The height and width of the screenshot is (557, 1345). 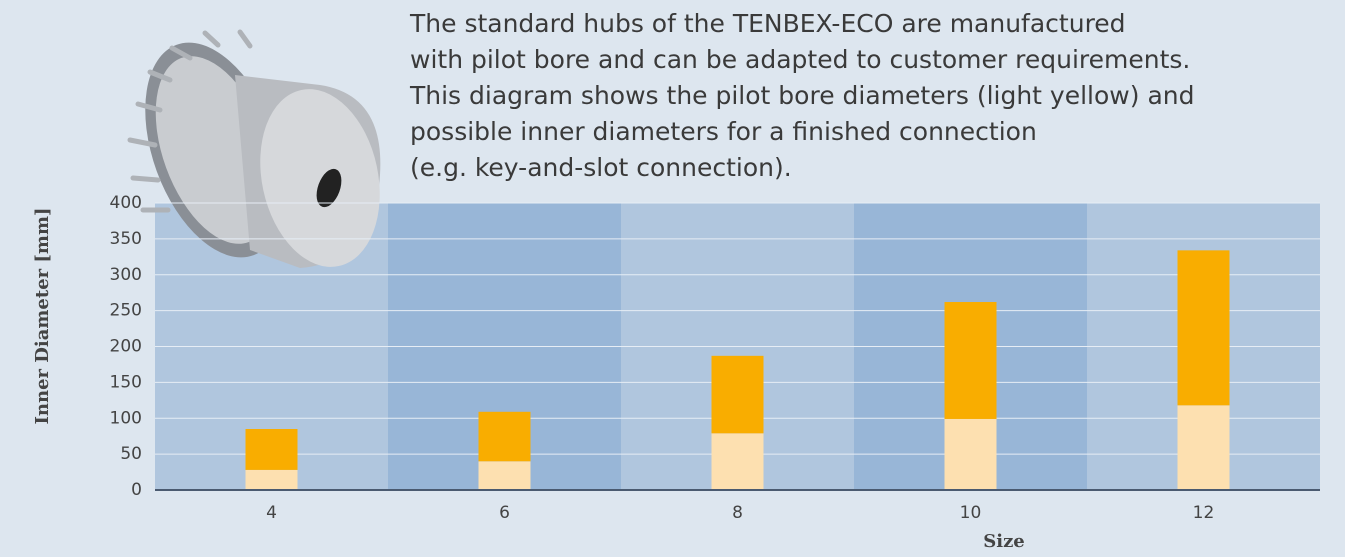 What do you see at coordinates (504, 513) in the screenshot?
I see `x-tick-label: 6` at bounding box center [504, 513].